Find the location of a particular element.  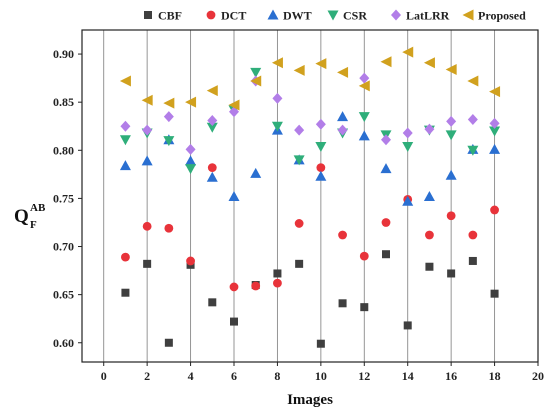

legend-item-dwt: DWT is located at coordinates (289, 16).